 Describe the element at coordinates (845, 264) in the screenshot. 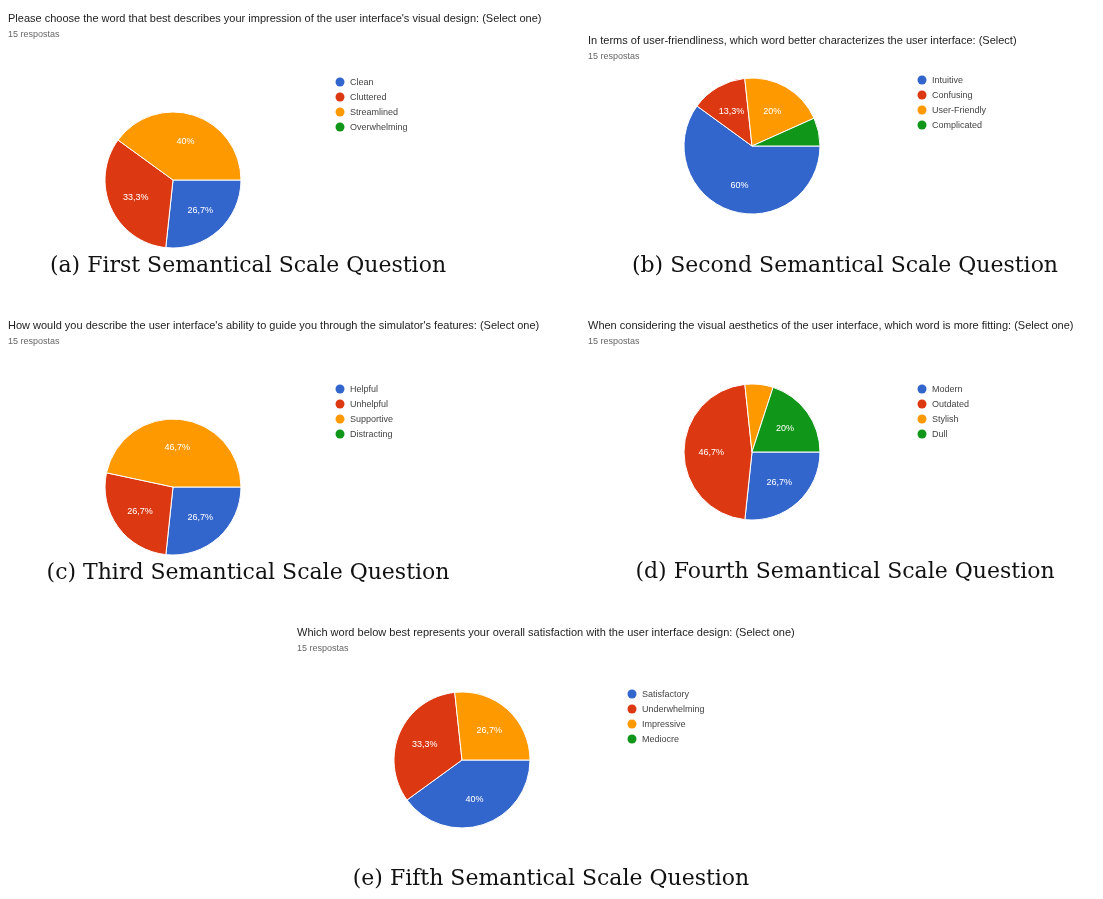

I see `text: (b) Second Semantical Scale Question` at that location.